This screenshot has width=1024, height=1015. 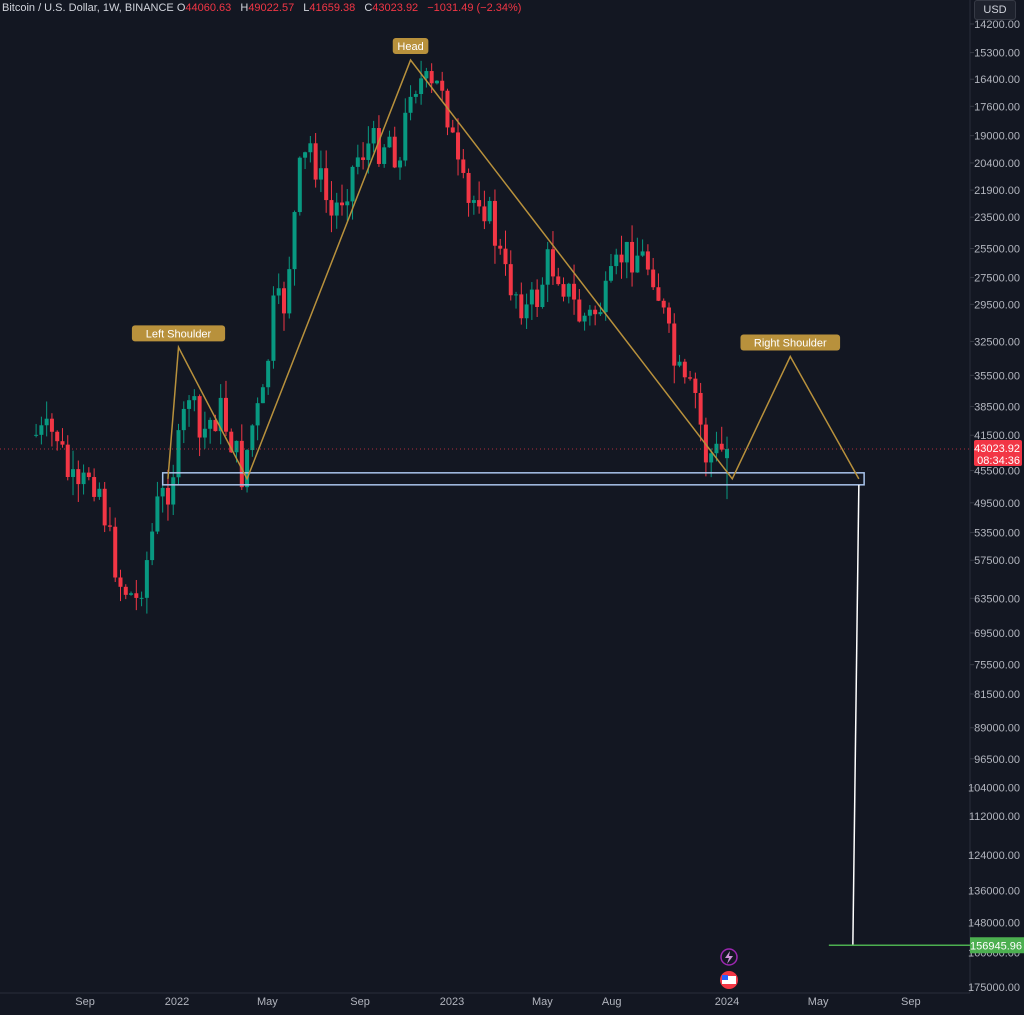 What do you see at coordinates (994, 856) in the screenshot?
I see `price-tick-label: 124000.00` at bounding box center [994, 856].